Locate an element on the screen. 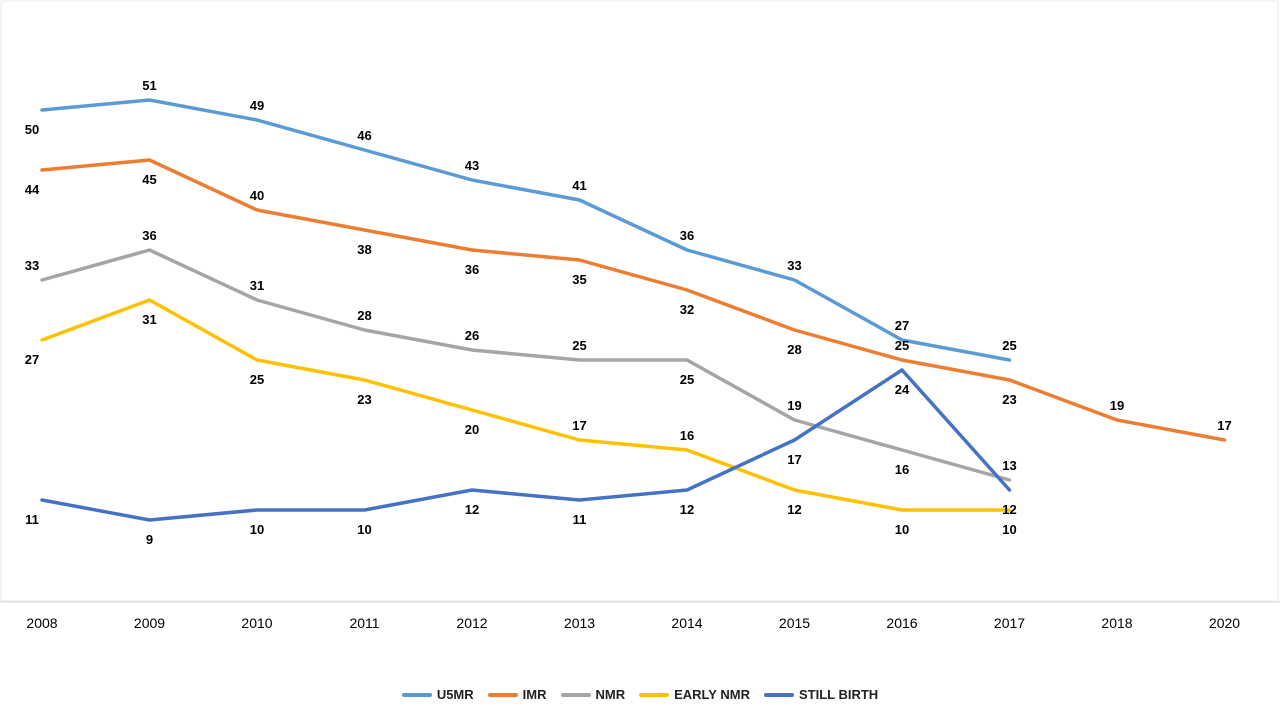  legend-label: EARLY NMR is located at coordinates (712, 694).